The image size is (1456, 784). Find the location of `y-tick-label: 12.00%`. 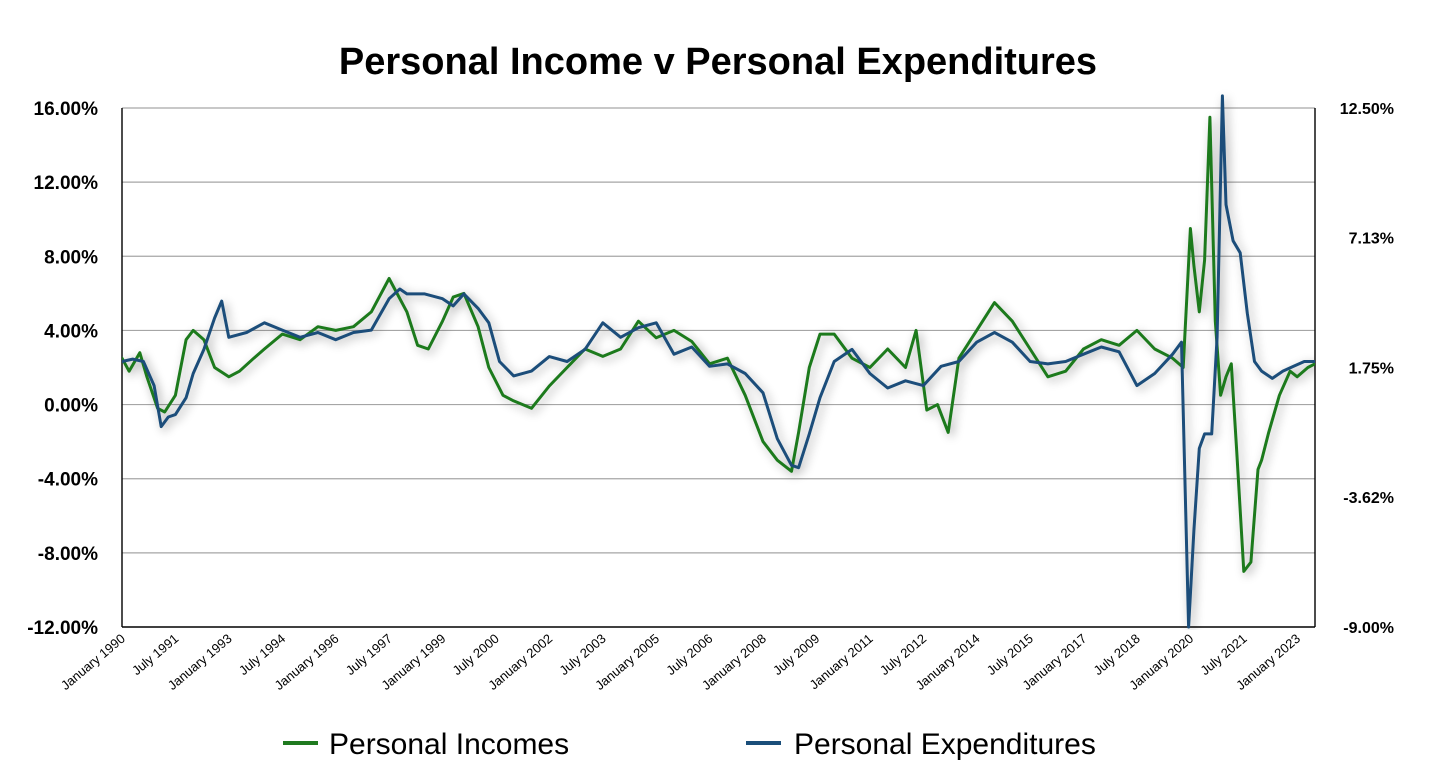

y-tick-label: 12.00% is located at coordinates (66, 183).